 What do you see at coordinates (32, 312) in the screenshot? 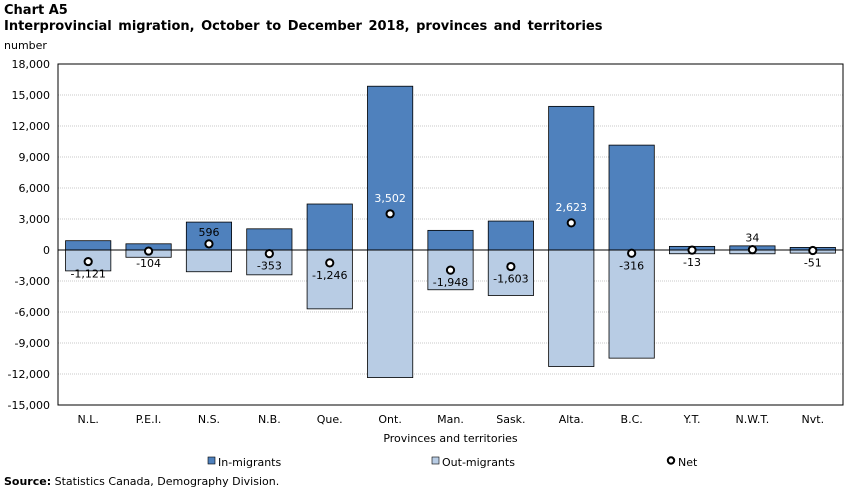
I see `y-tick-label: -6,000` at bounding box center [32, 312].